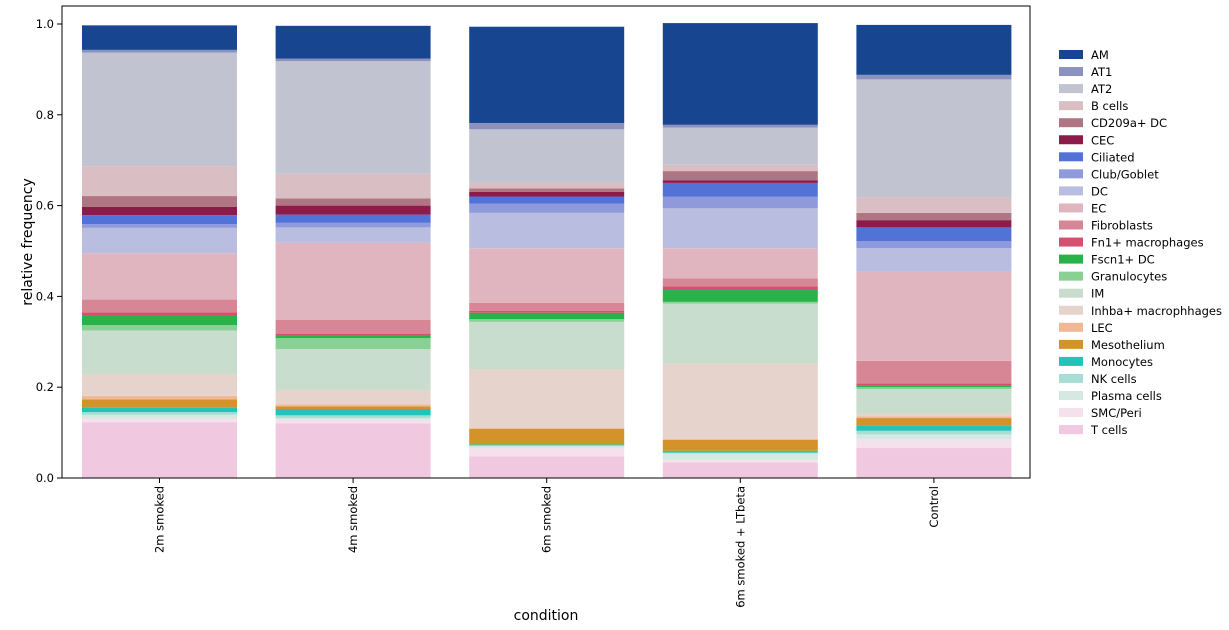 This screenshot has height=630, width=1229. Describe the element at coordinates (28, 241) in the screenshot. I see `y-axis-label: relative frequency` at that location.